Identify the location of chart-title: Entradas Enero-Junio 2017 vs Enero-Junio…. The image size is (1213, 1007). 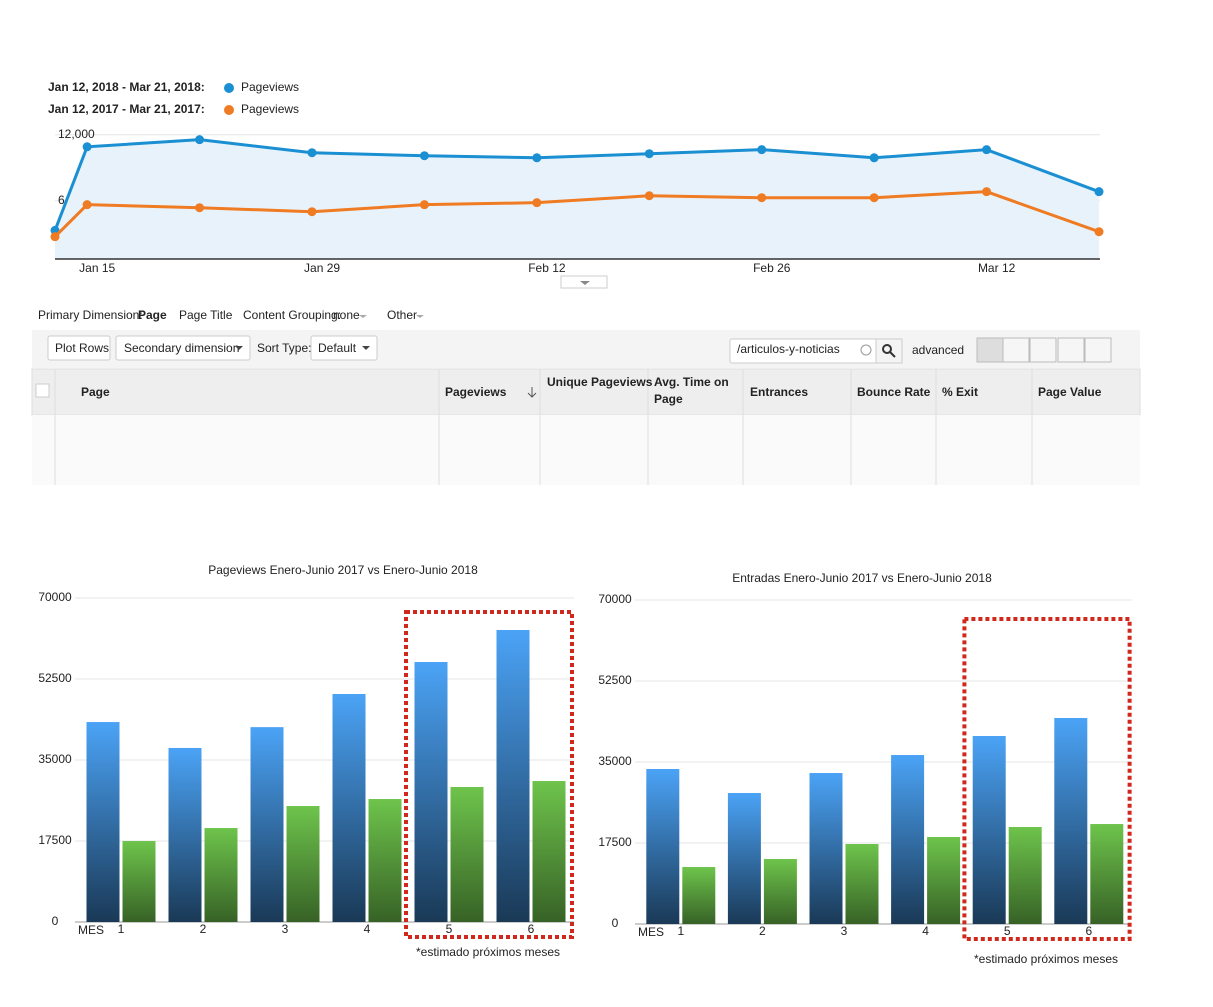
(862, 578).